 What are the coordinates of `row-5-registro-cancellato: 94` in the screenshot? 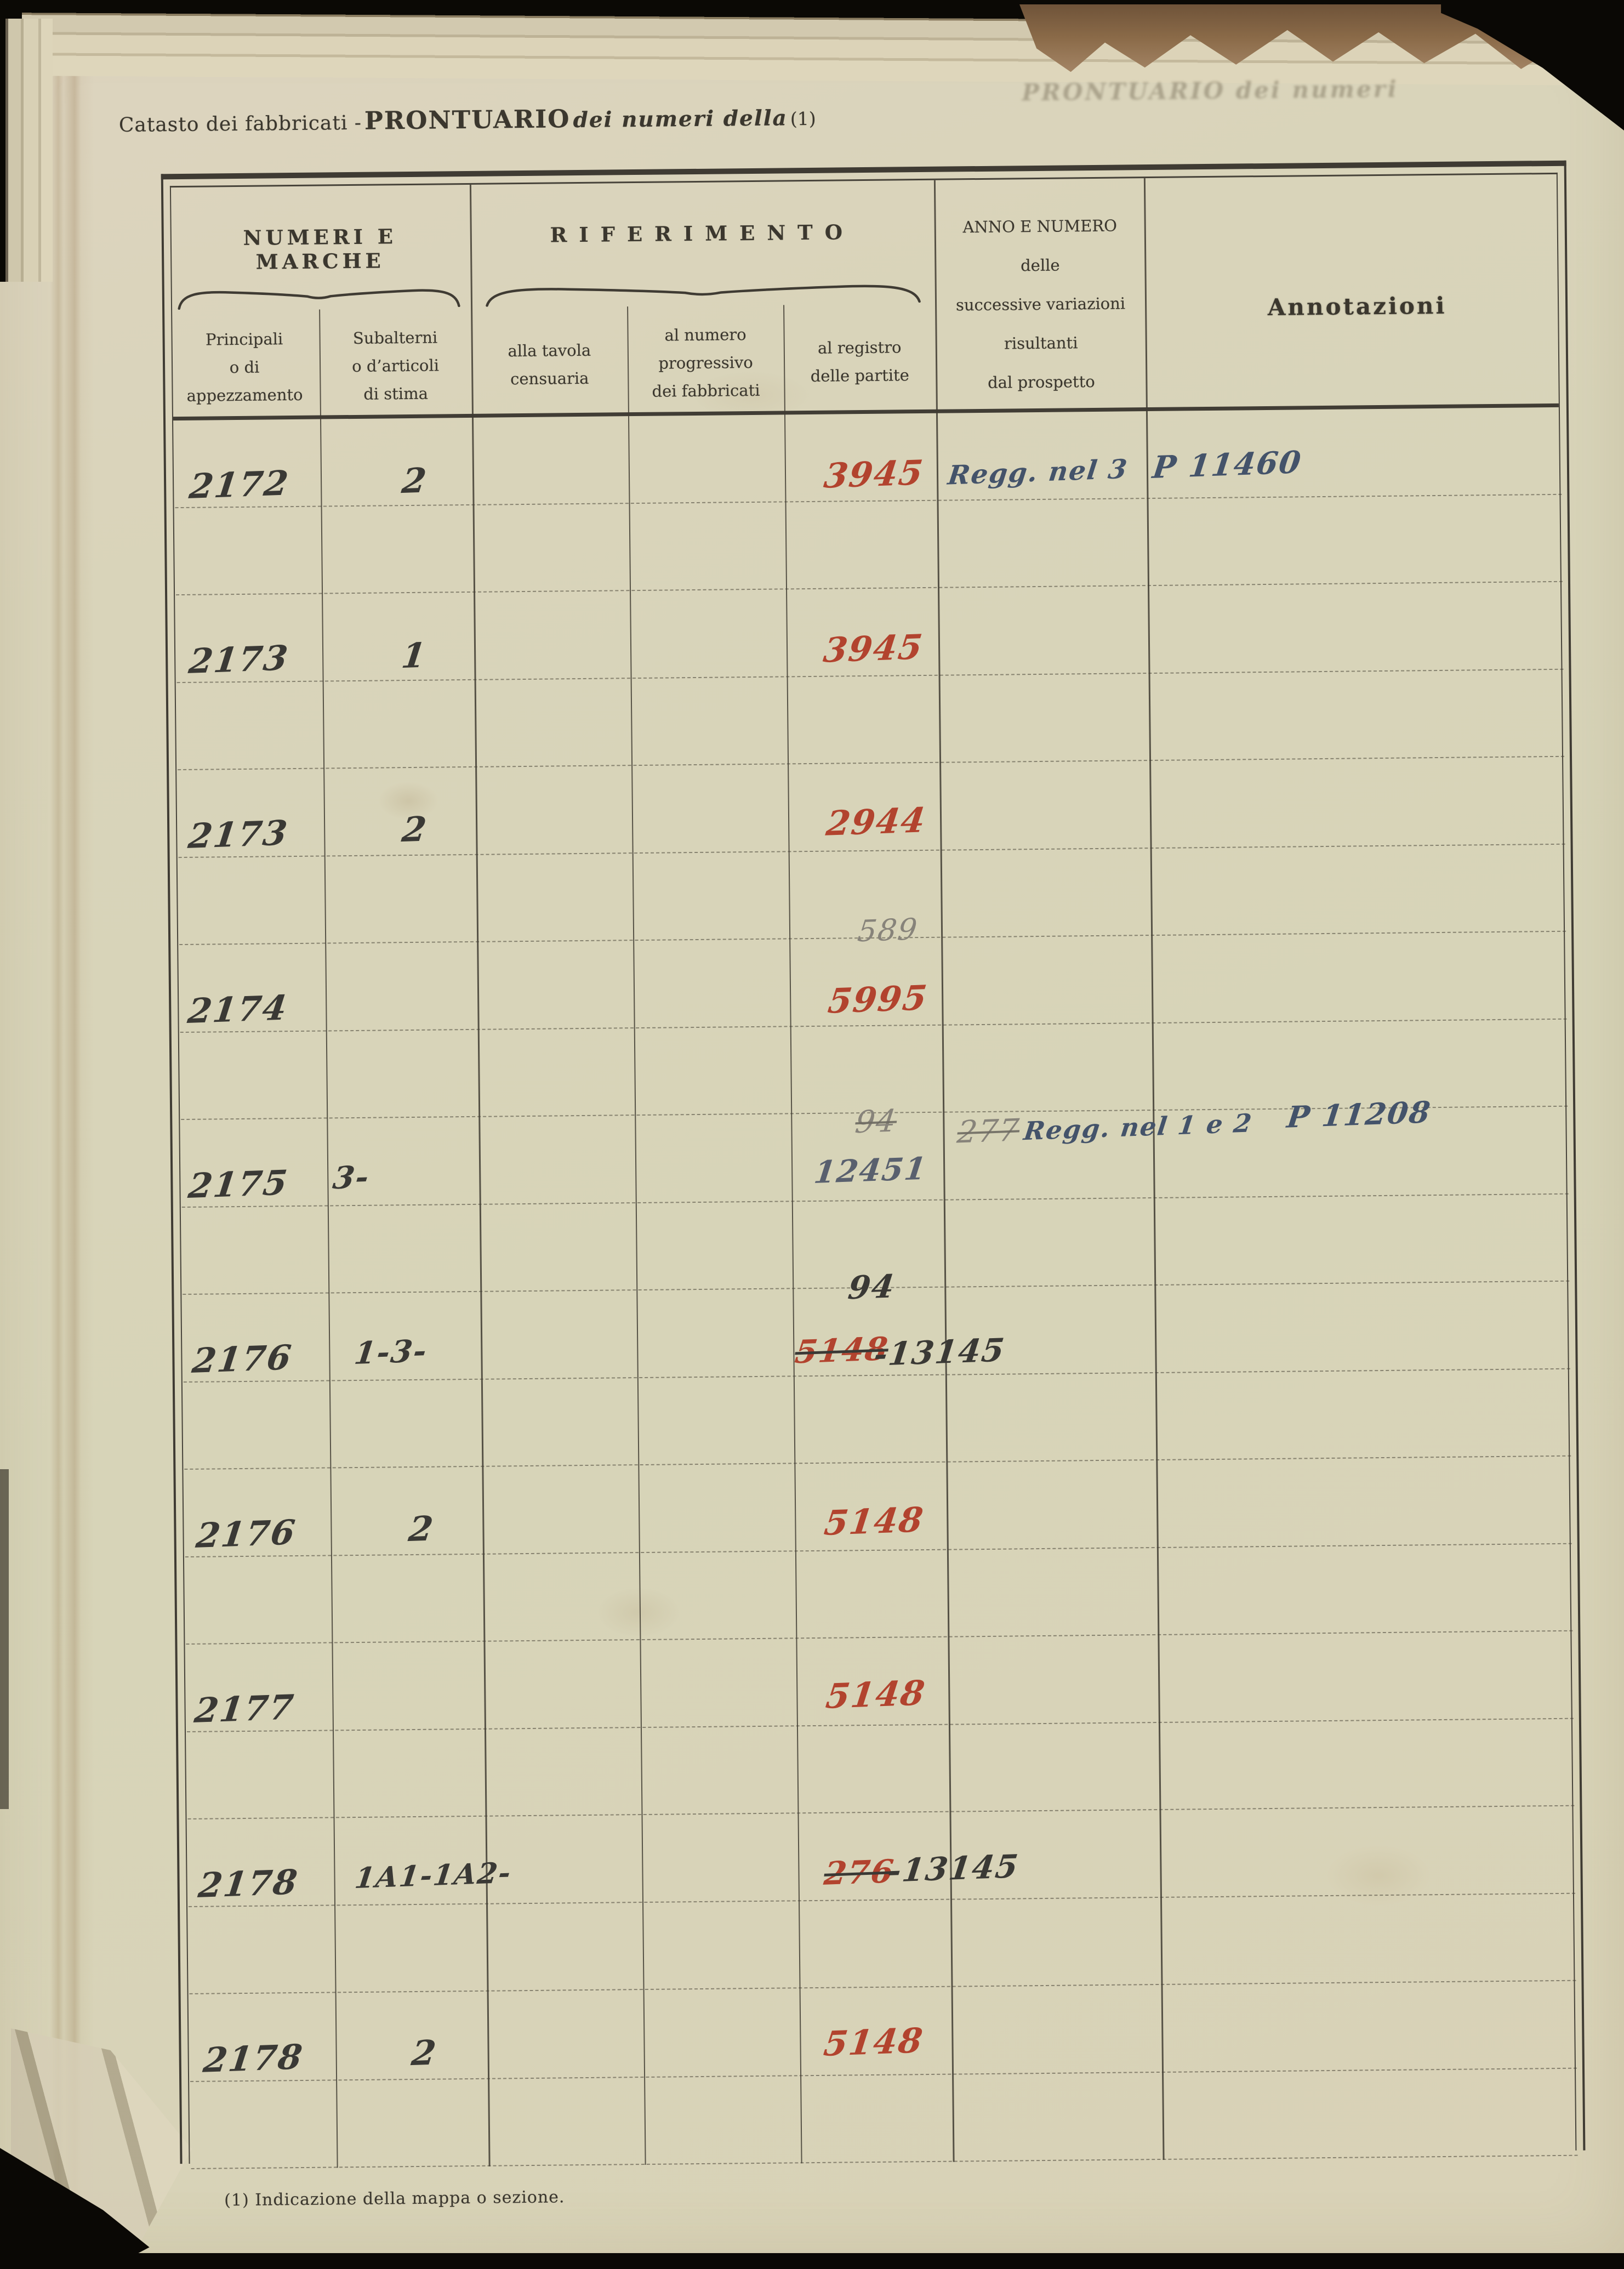 It's located at (876, 1122).